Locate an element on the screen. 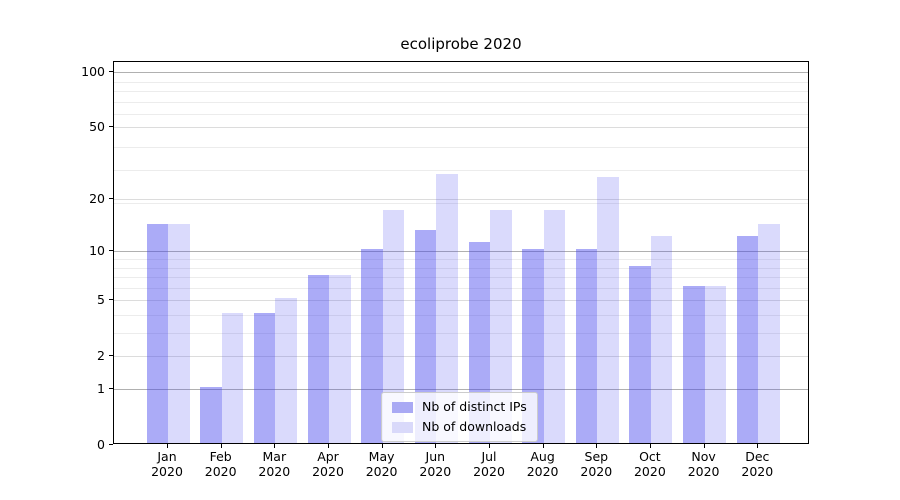  x-tick-label: Oct 2020 is located at coordinates (649, 464).